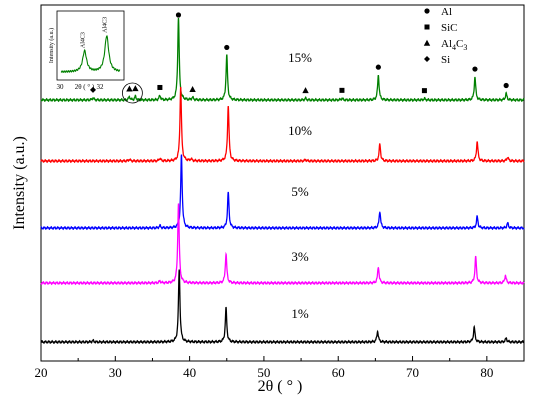  What do you see at coordinates (427, 27) in the screenshot?
I see `legend-marker-square` at bounding box center [427, 27].